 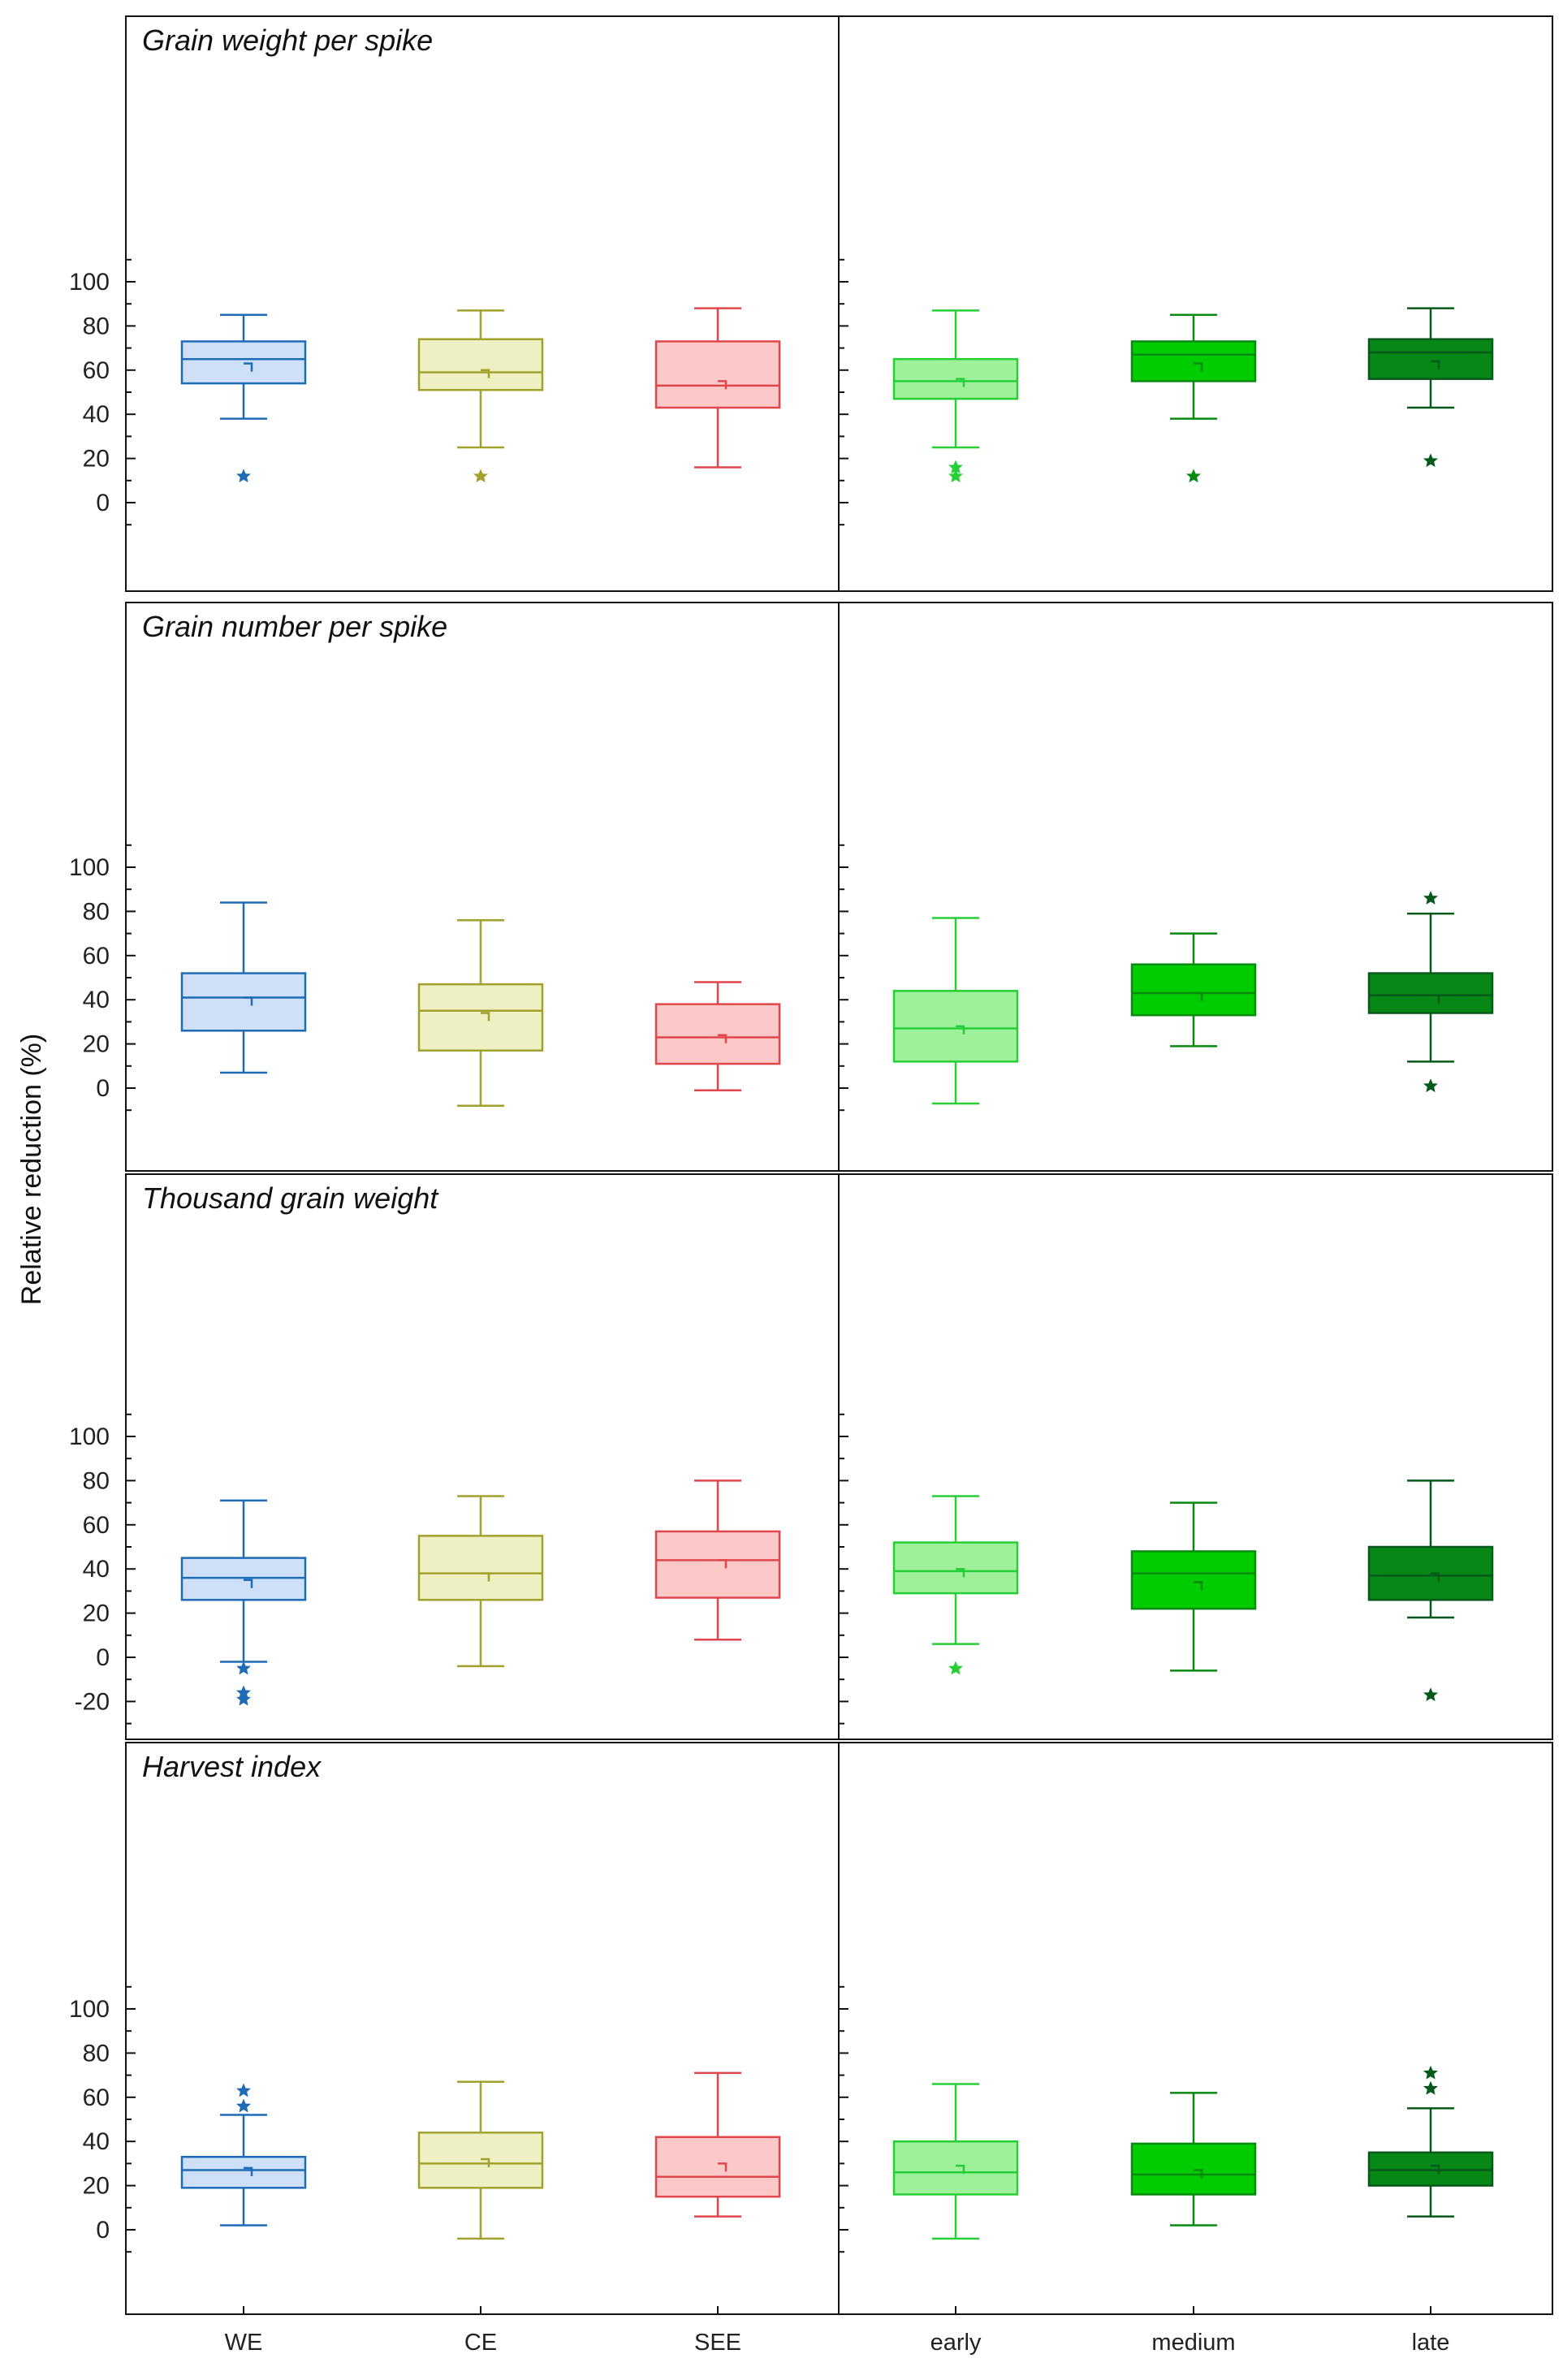 What do you see at coordinates (290, 1198) in the screenshot?
I see `panel-title: Thousand grain weight` at bounding box center [290, 1198].